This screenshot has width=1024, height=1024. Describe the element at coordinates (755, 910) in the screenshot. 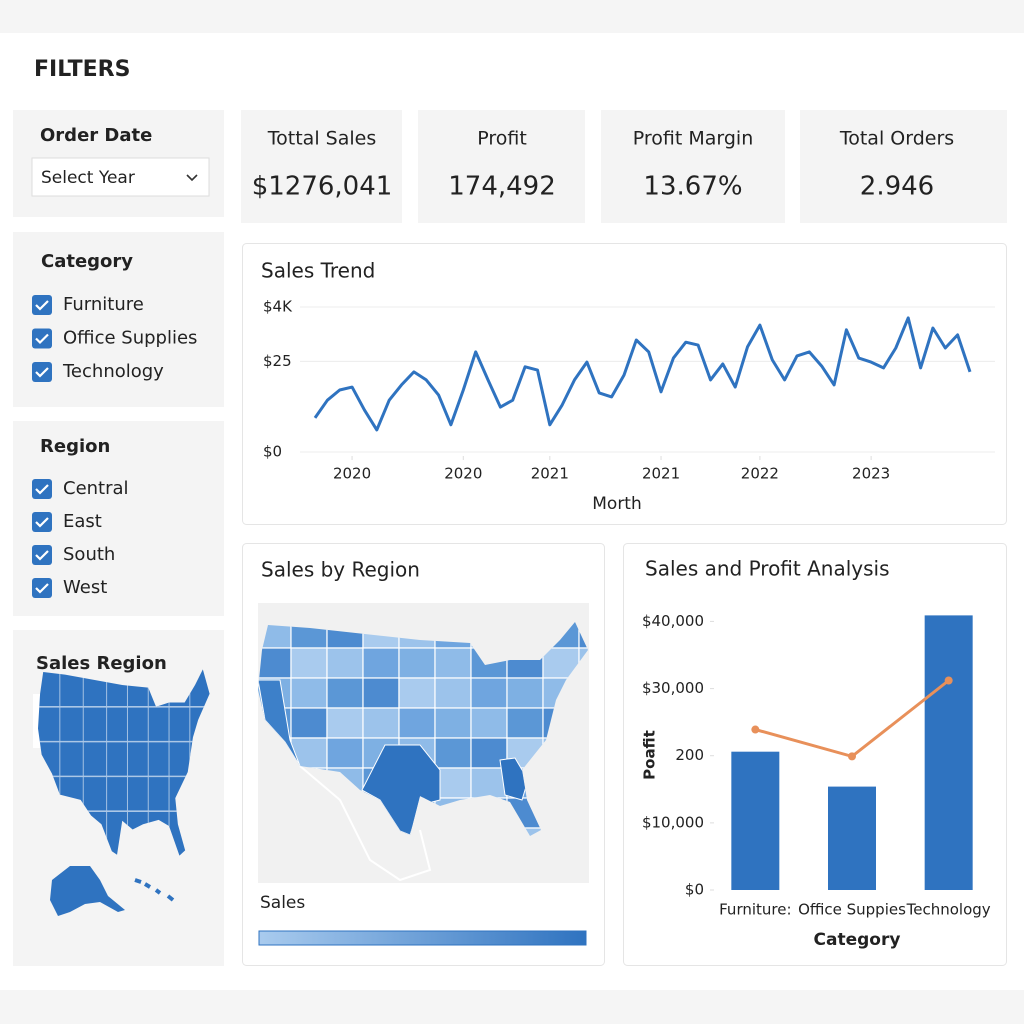

I see `x-tick-label: Furniture:` at that location.